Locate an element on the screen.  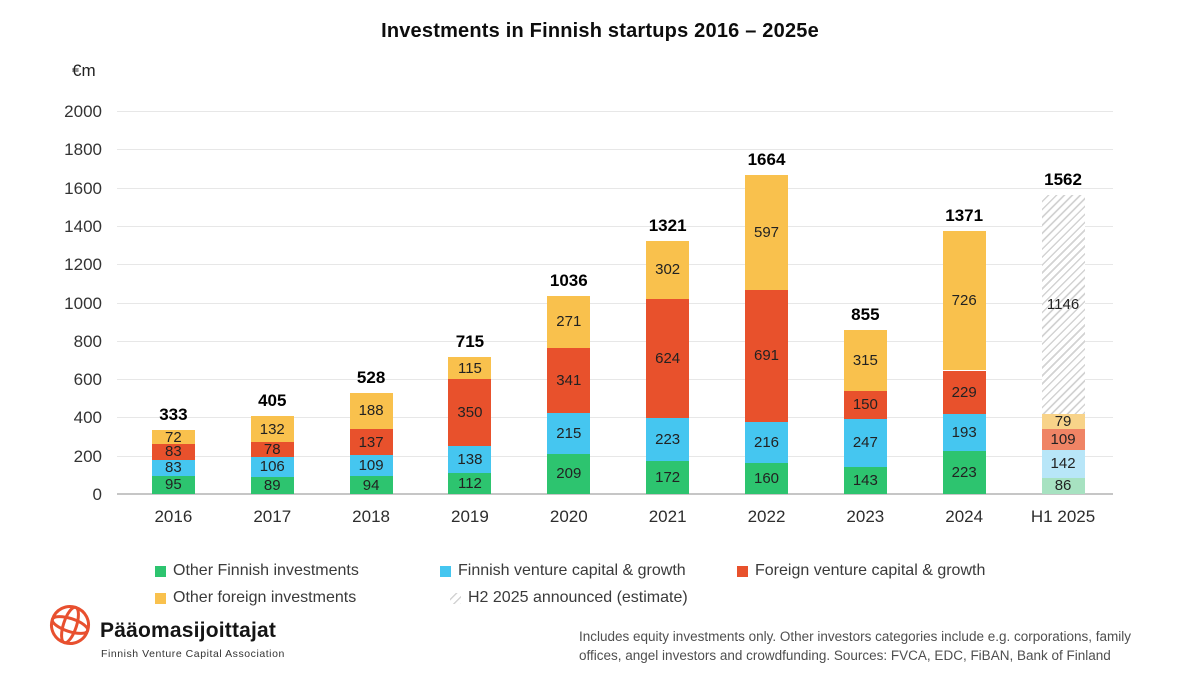
legend-label: Foreign venture capital & growth is located at coordinates (870, 570).